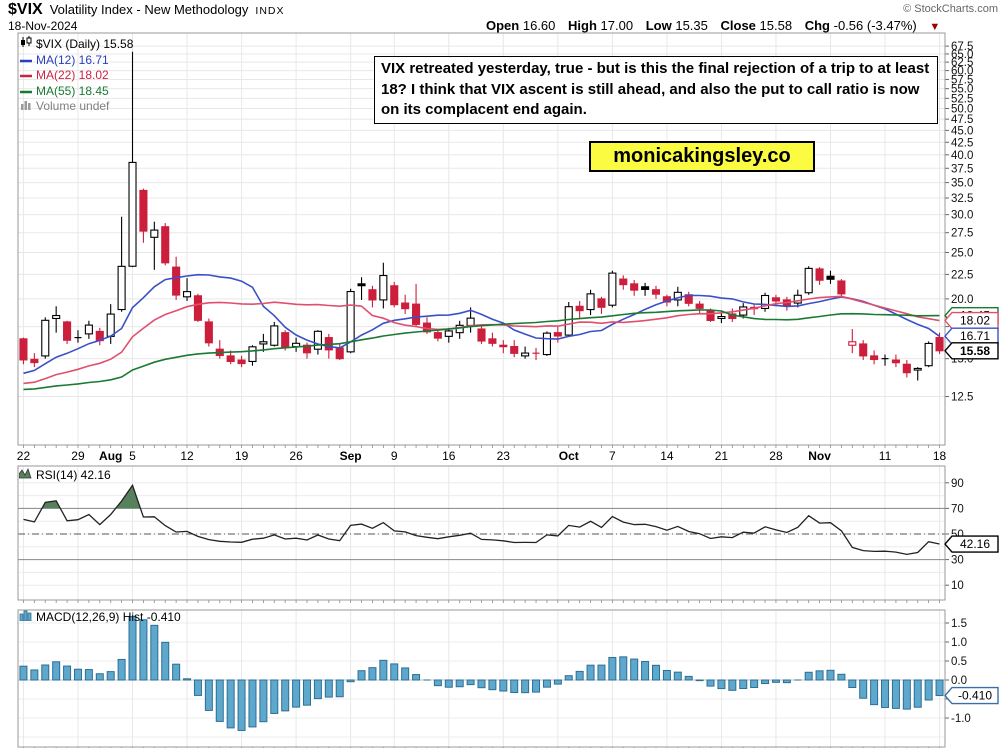 The height and width of the screenshot is (749, 1004). I want to click on ma22-line-swatch-icon, so click(25, 76).